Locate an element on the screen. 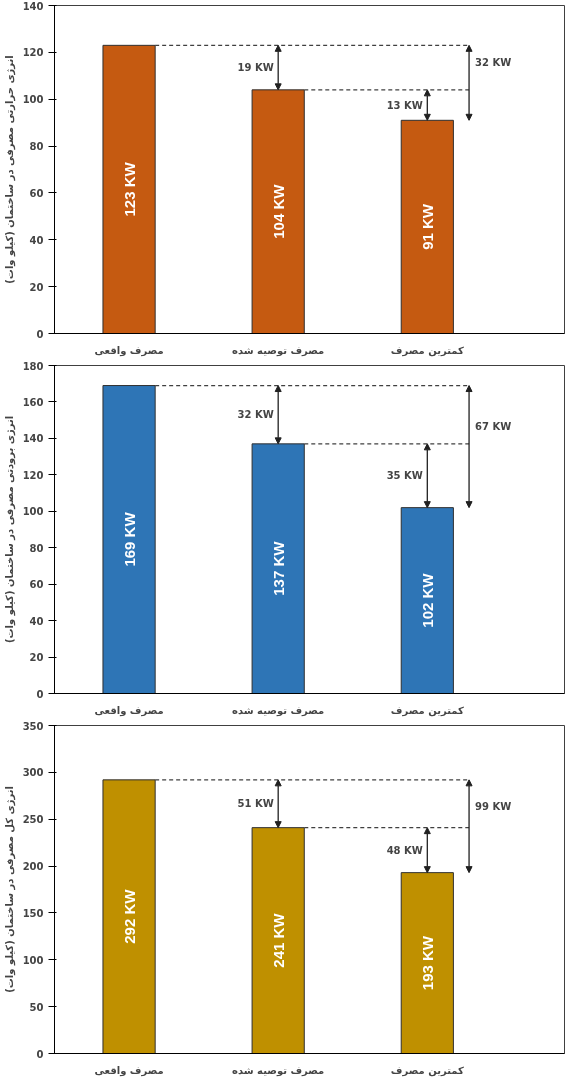  annotation: 51 KW is located at coordinates (255, 804).